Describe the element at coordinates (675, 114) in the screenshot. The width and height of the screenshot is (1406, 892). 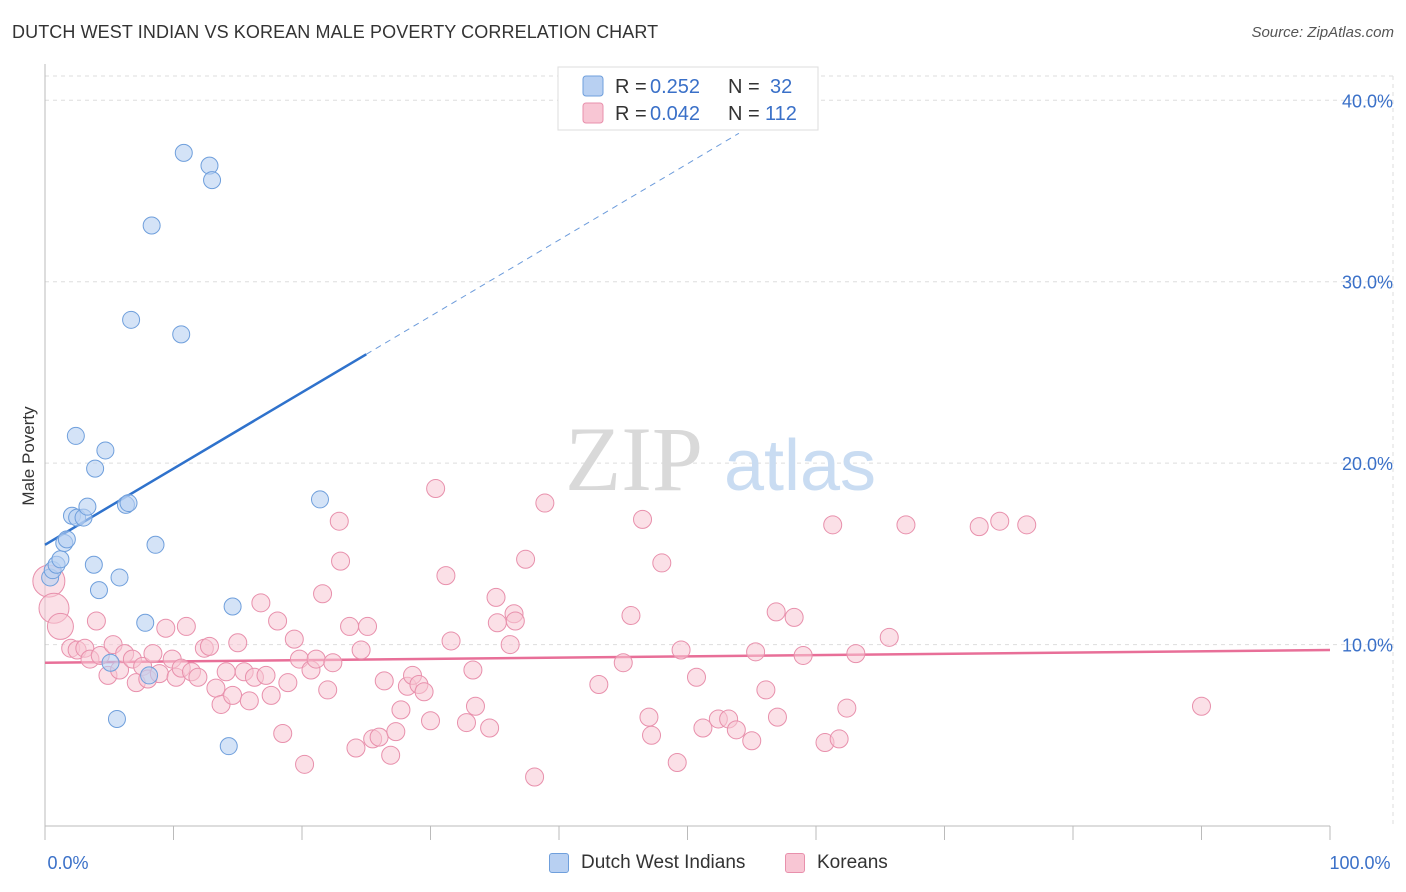
I see `legend-r-value-2: 0.042` at that location.